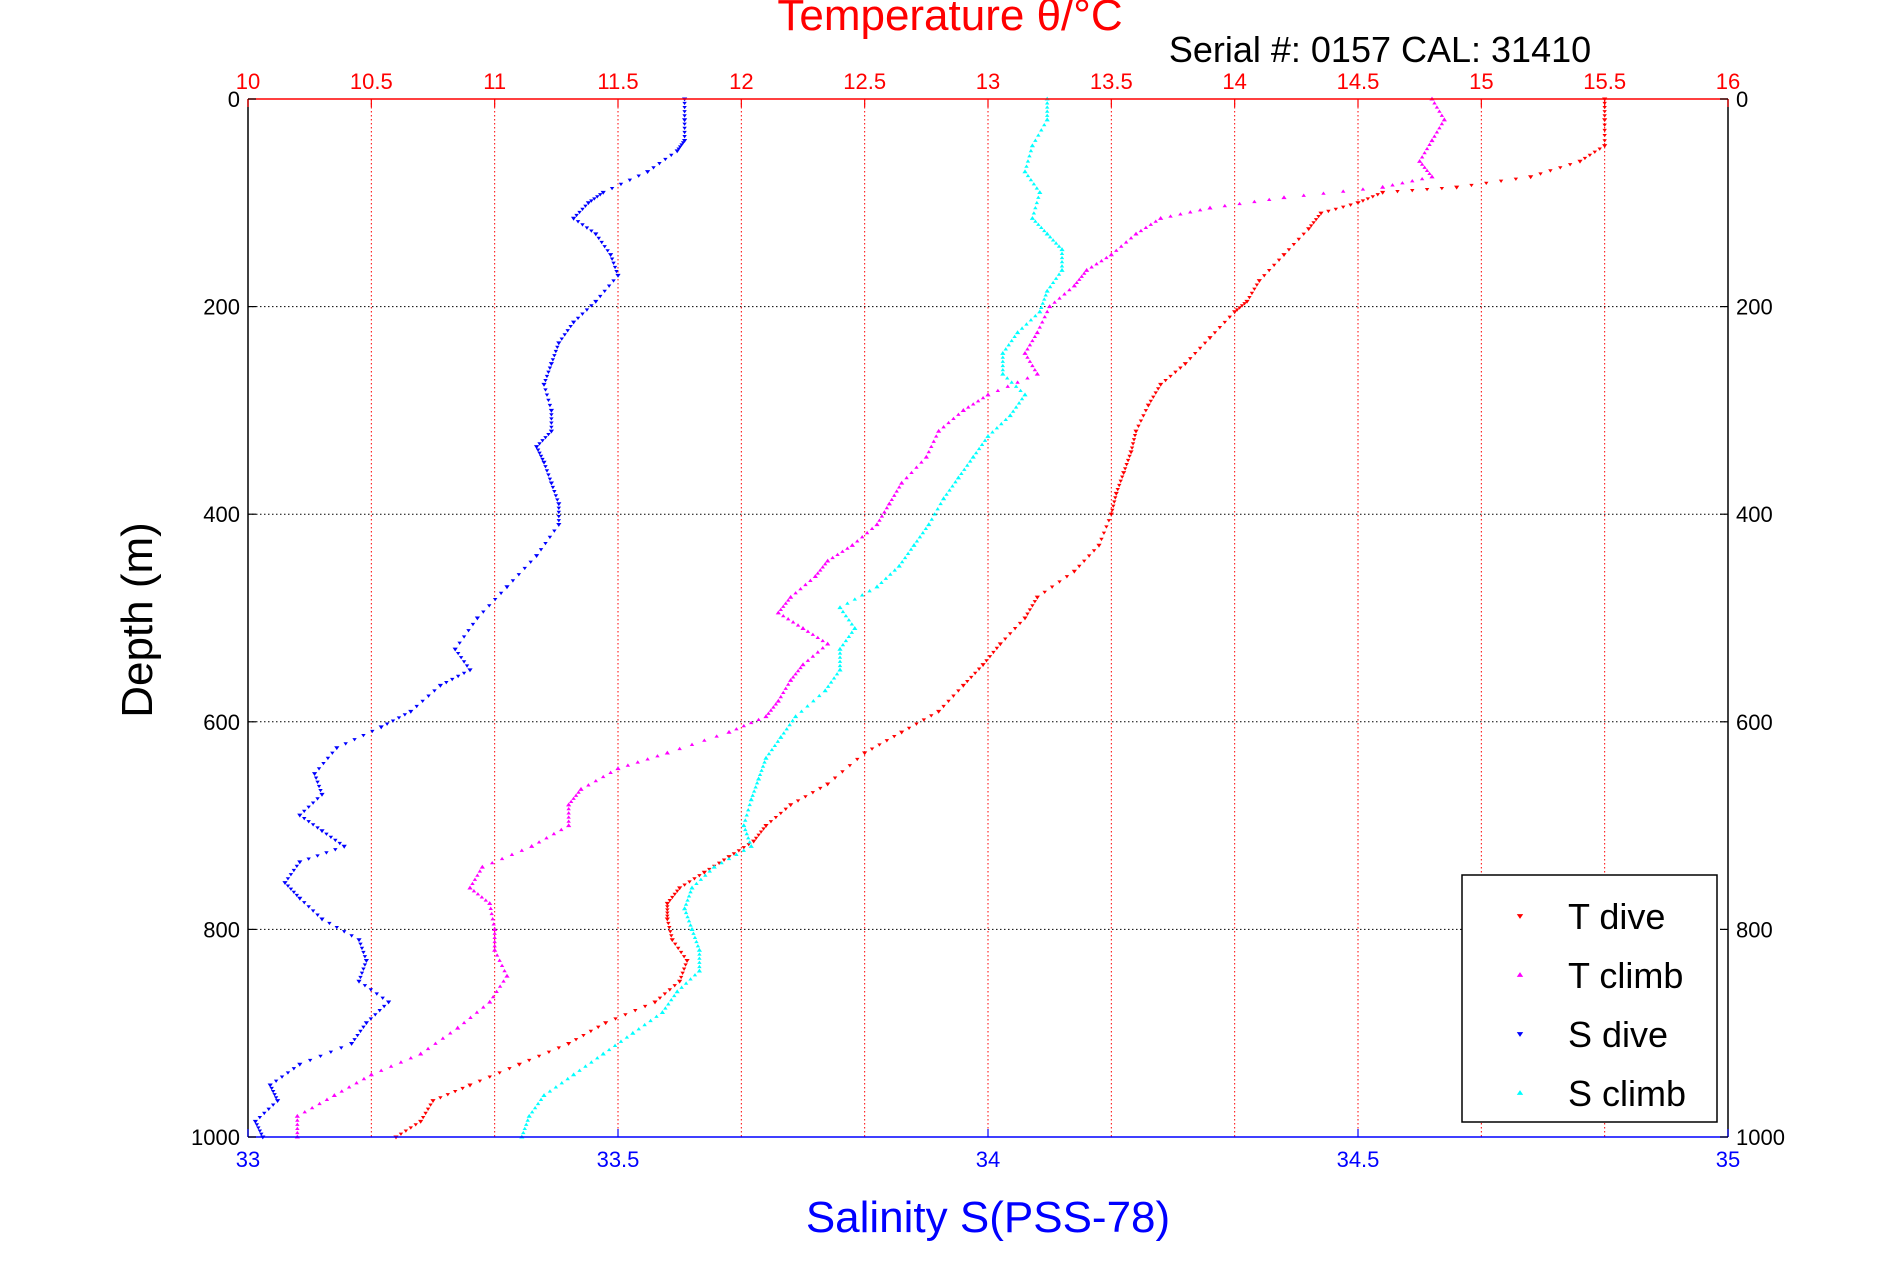 This screenshot has height=1262, width=1891. What do you see at coordinates (1589, 998) in the screenshot?
I see `legend: T dive T climb S dive S climb` at bounding box center [1589, 998].